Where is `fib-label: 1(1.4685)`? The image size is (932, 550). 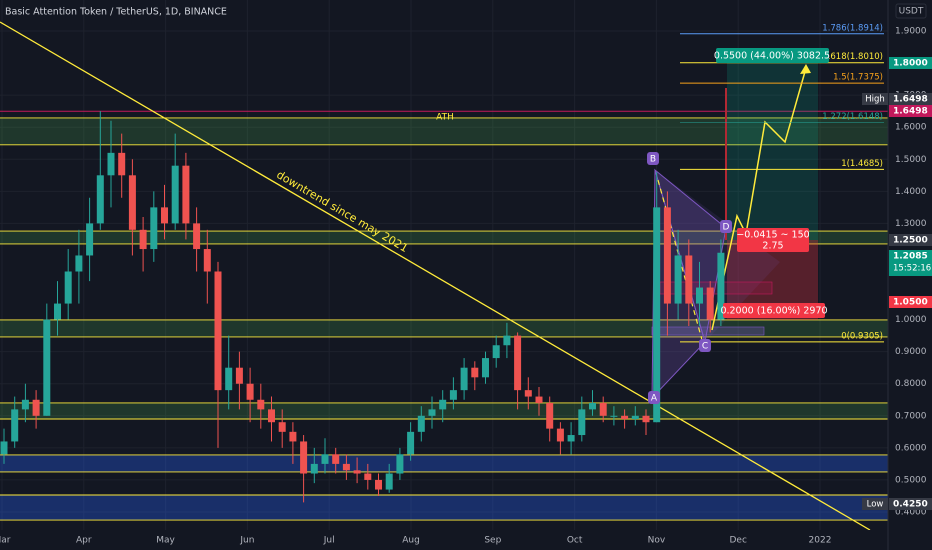 fib-label: 1(1.4685) is located at coordinates (862, 164).